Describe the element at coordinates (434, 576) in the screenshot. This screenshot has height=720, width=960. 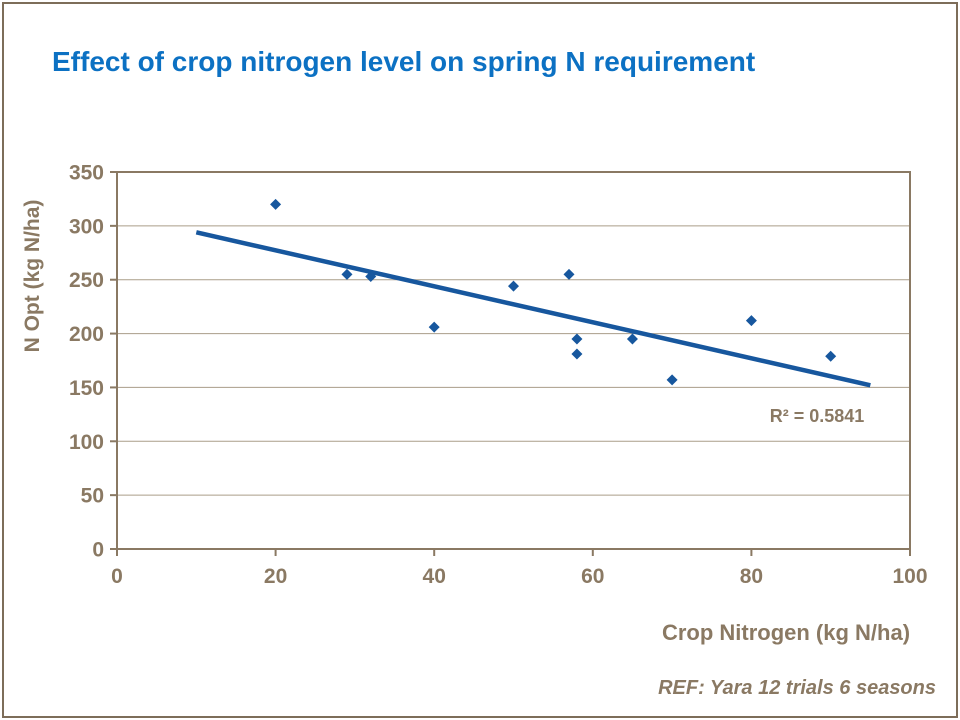
I see `x-tick-label: 40` at that location.